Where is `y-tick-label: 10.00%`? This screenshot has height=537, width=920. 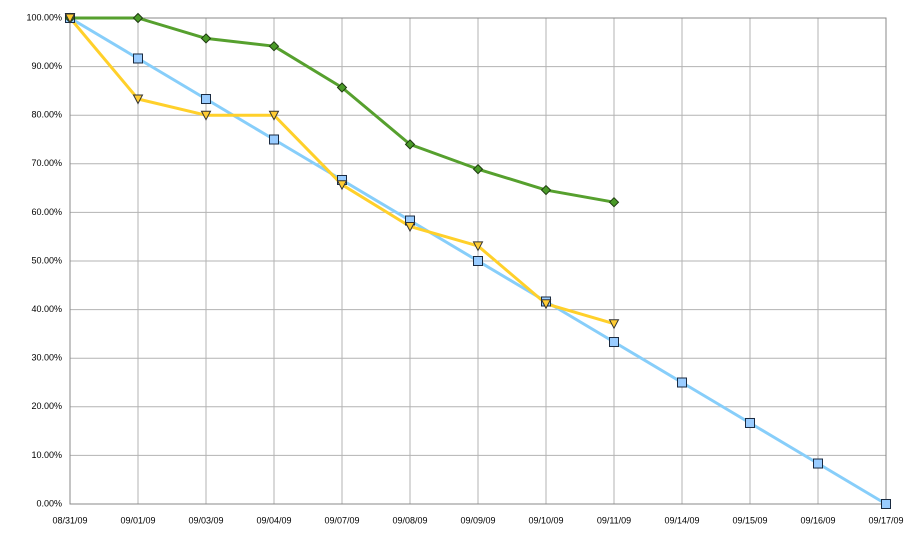 y-tick-label: 10.00% is located at coordinates (46, 455).